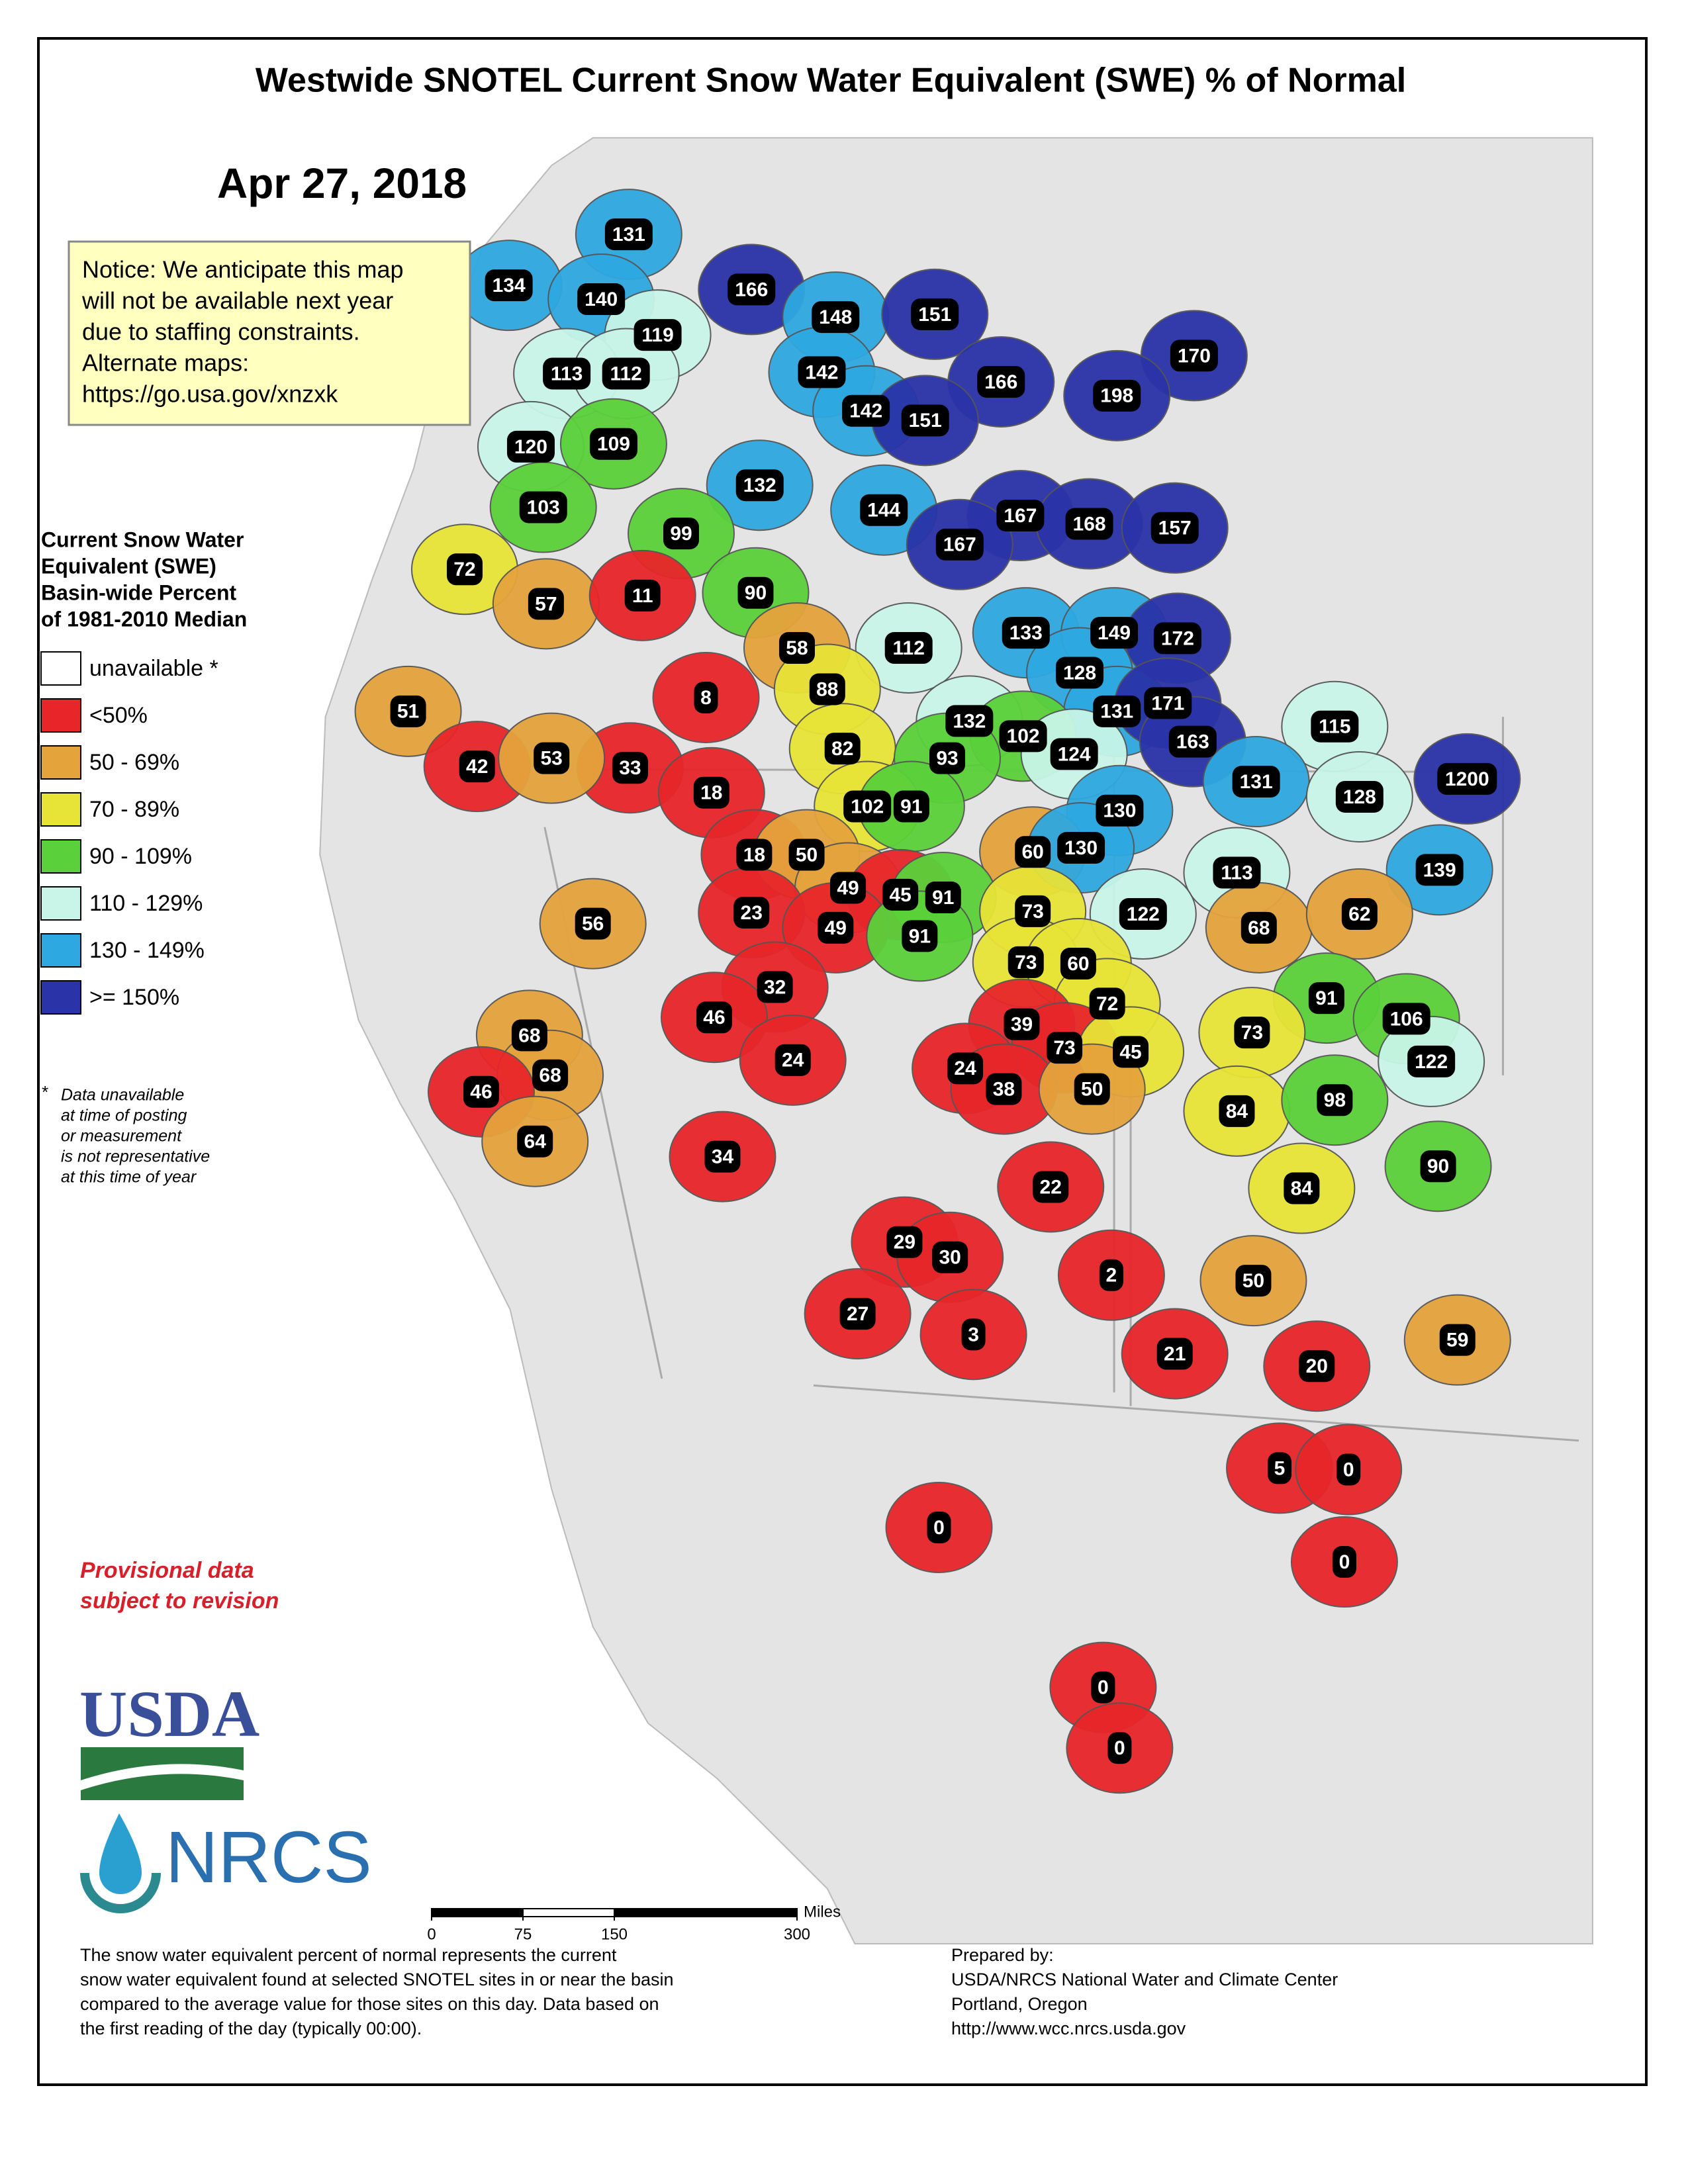  Describe the element at coordinates (1359, 914) in the screenshot. I see `basin-label: 62` at that location.